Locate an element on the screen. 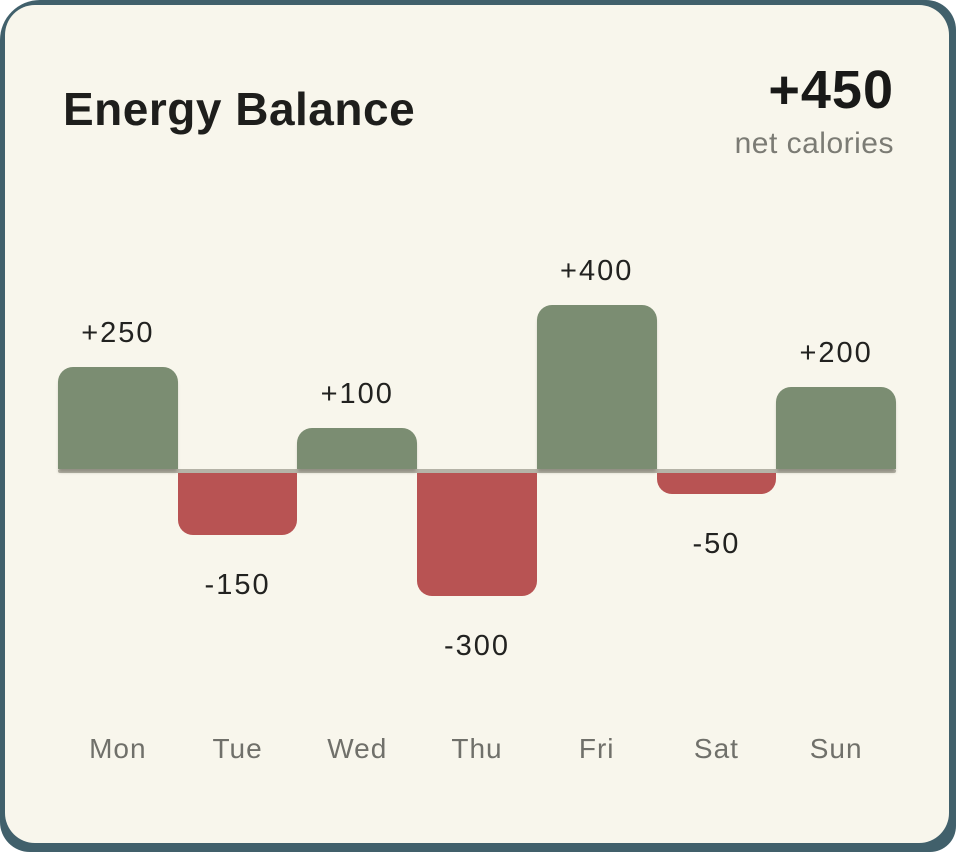 The width and height of the screenshot is (956, 852). bar-thu is located at coordinates (477, 534).